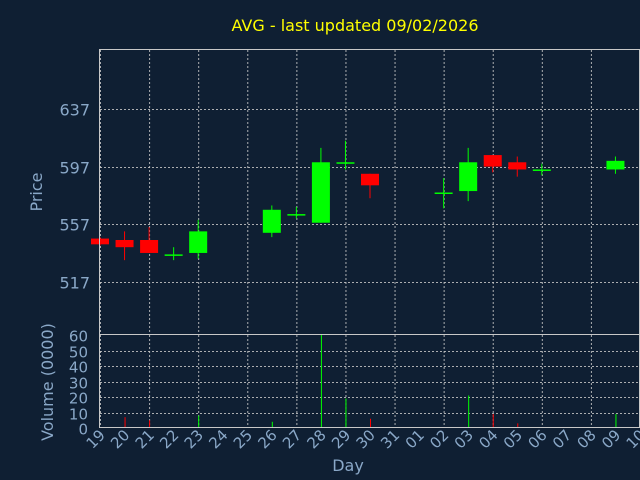  I want to click on day-tick-label: 22, so click(169, 439).